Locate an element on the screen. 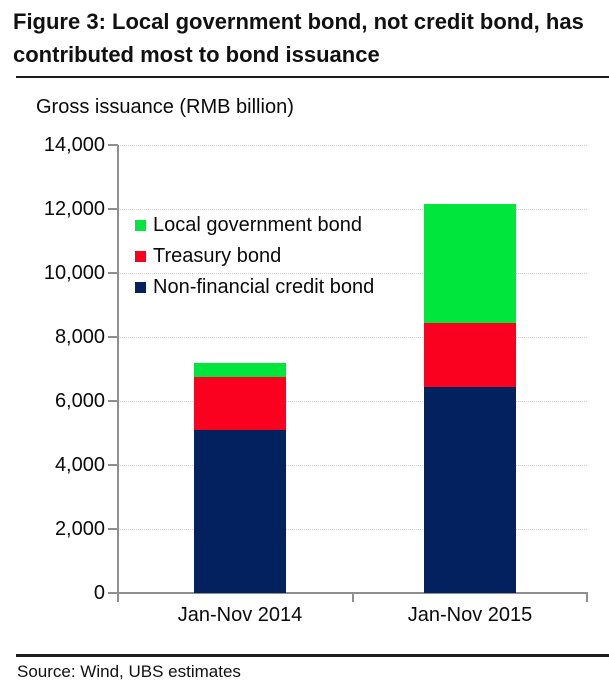 This screenshot has height=698, width=609. figure-title-line-2: contributed most to bond issuance is located at coordinates (196, 54).